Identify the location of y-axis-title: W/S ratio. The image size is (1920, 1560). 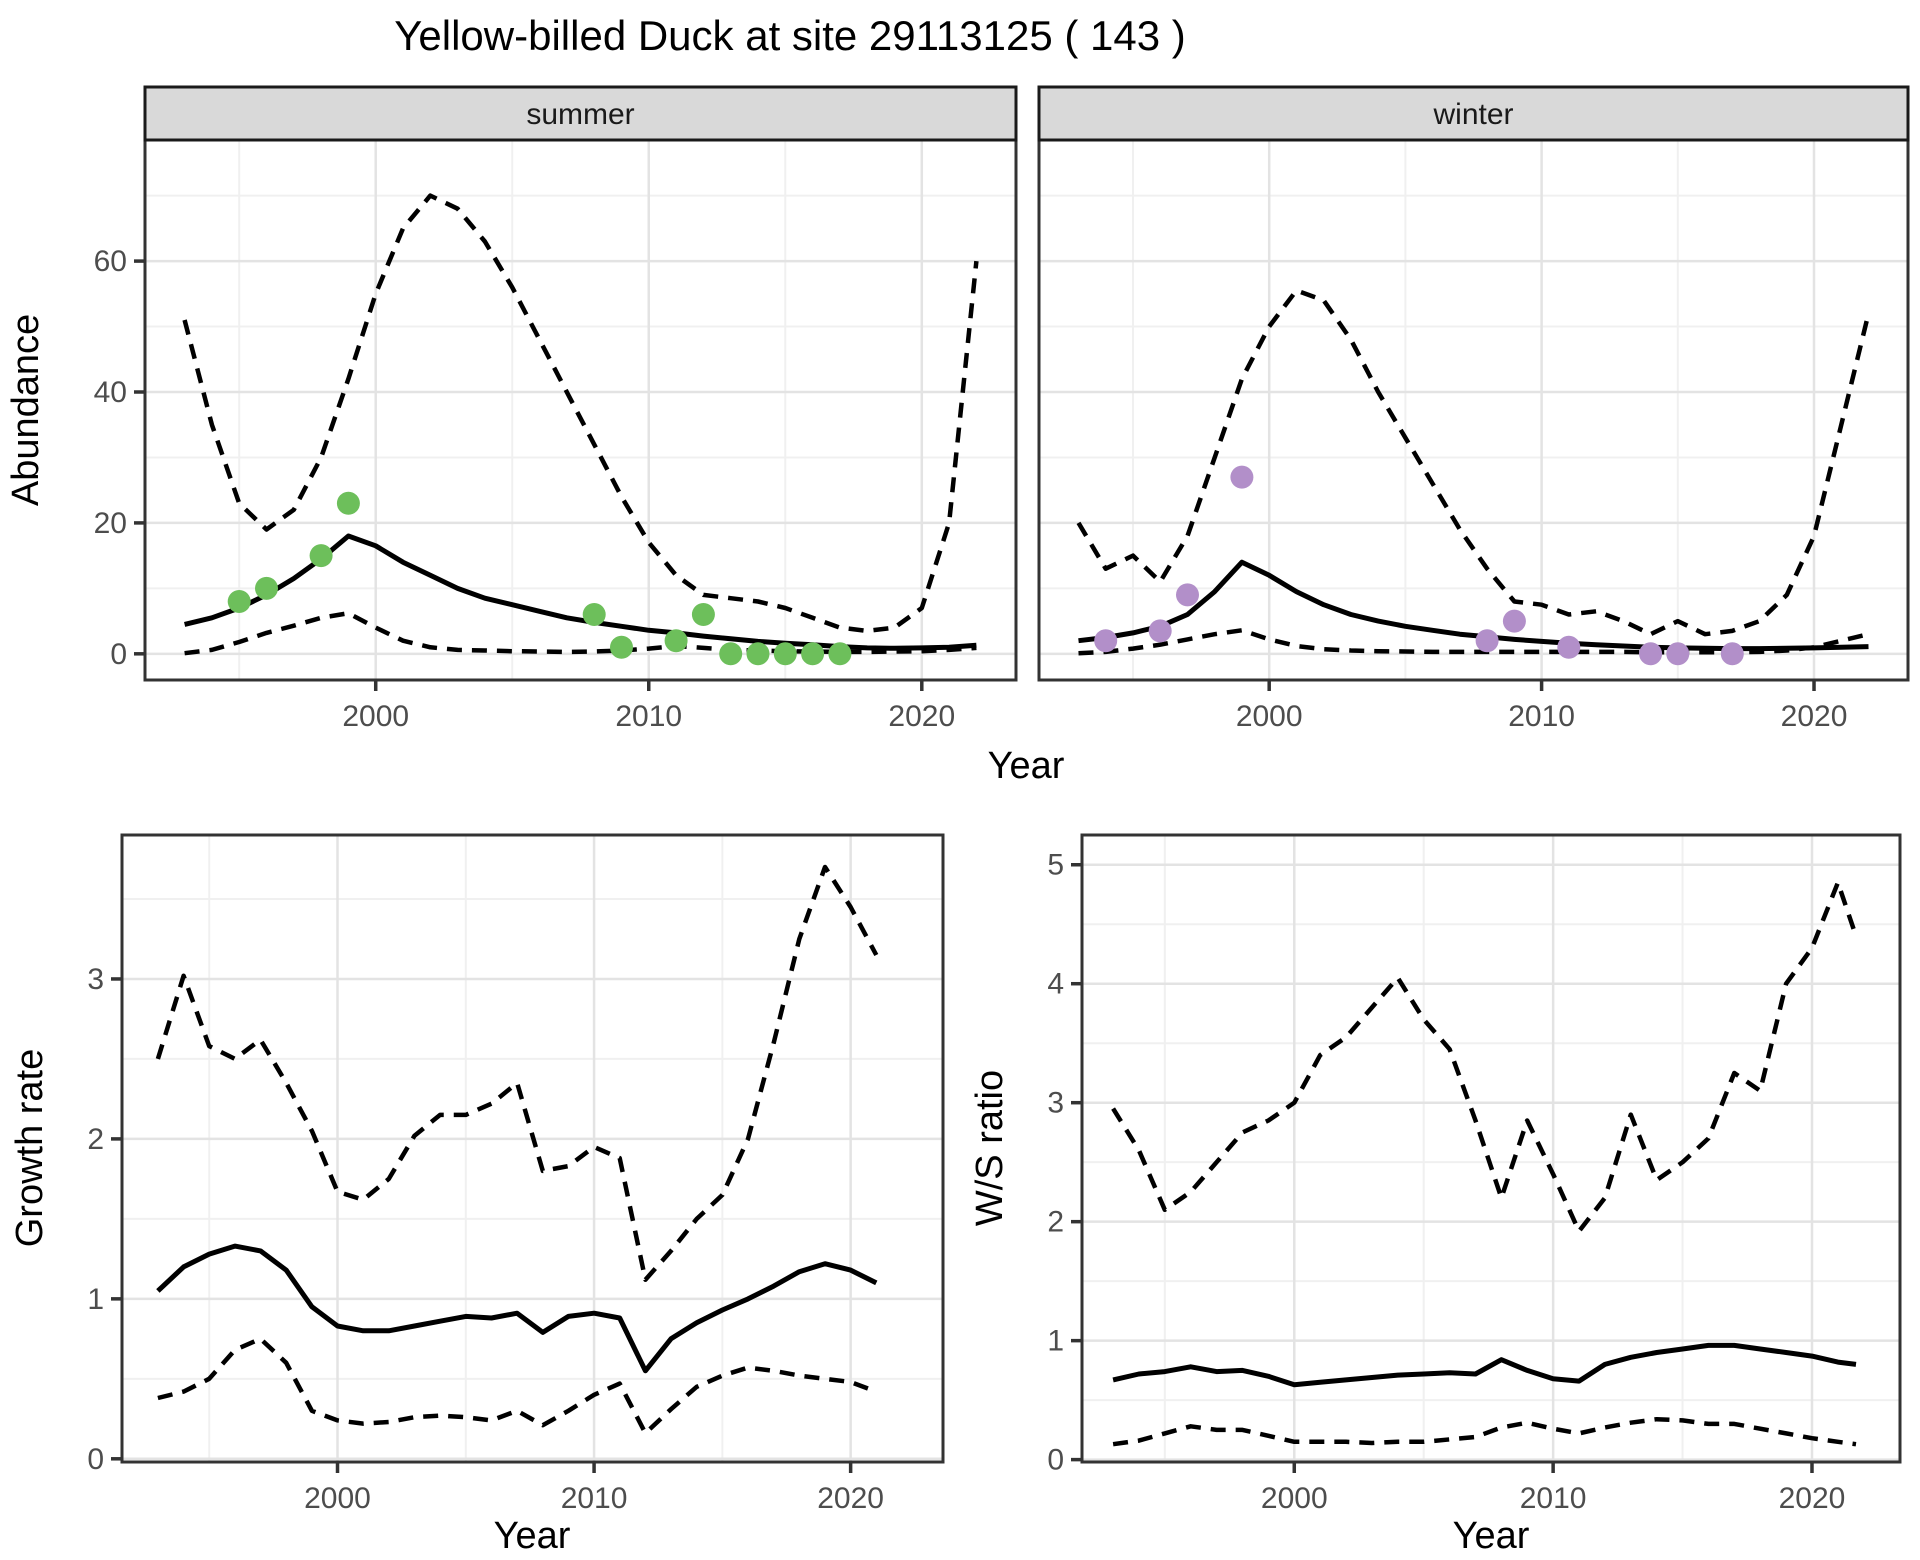
(990, 1148).